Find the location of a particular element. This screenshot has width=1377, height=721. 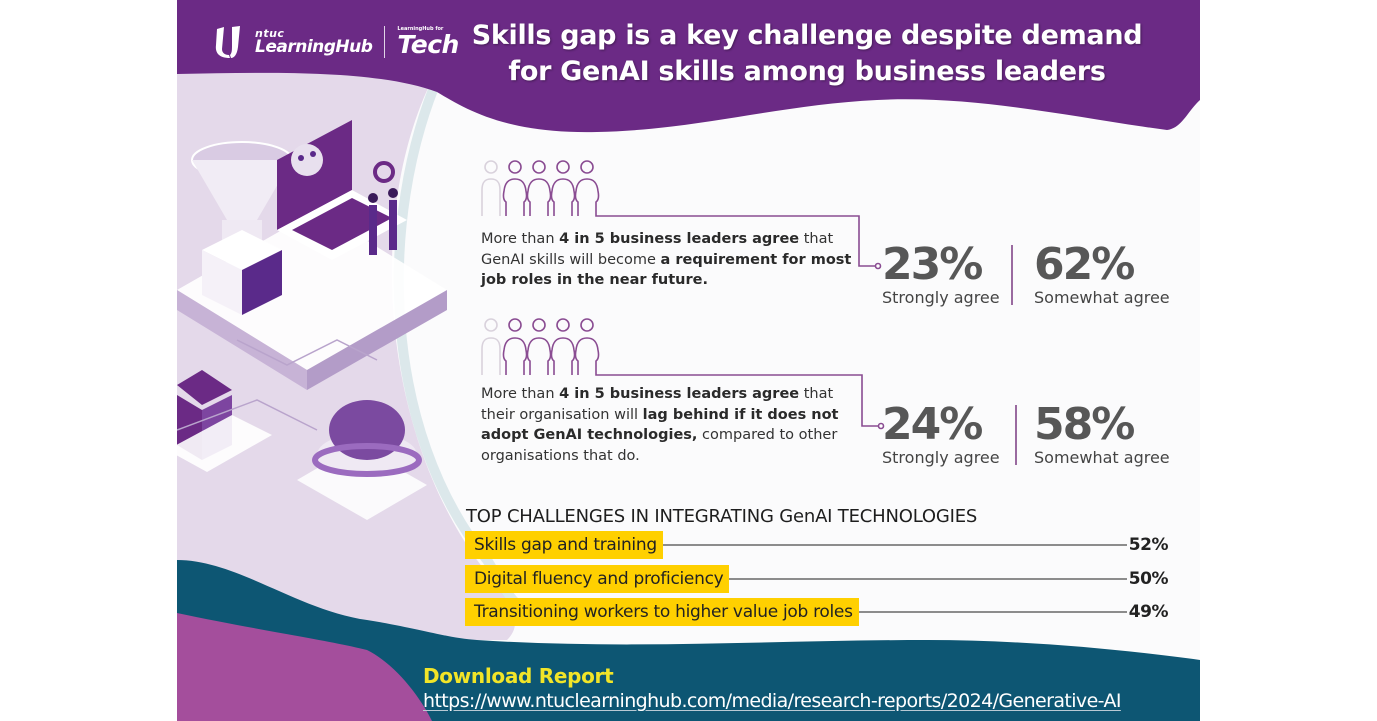

stat-2-divider is located at coordinates (1016, 435).